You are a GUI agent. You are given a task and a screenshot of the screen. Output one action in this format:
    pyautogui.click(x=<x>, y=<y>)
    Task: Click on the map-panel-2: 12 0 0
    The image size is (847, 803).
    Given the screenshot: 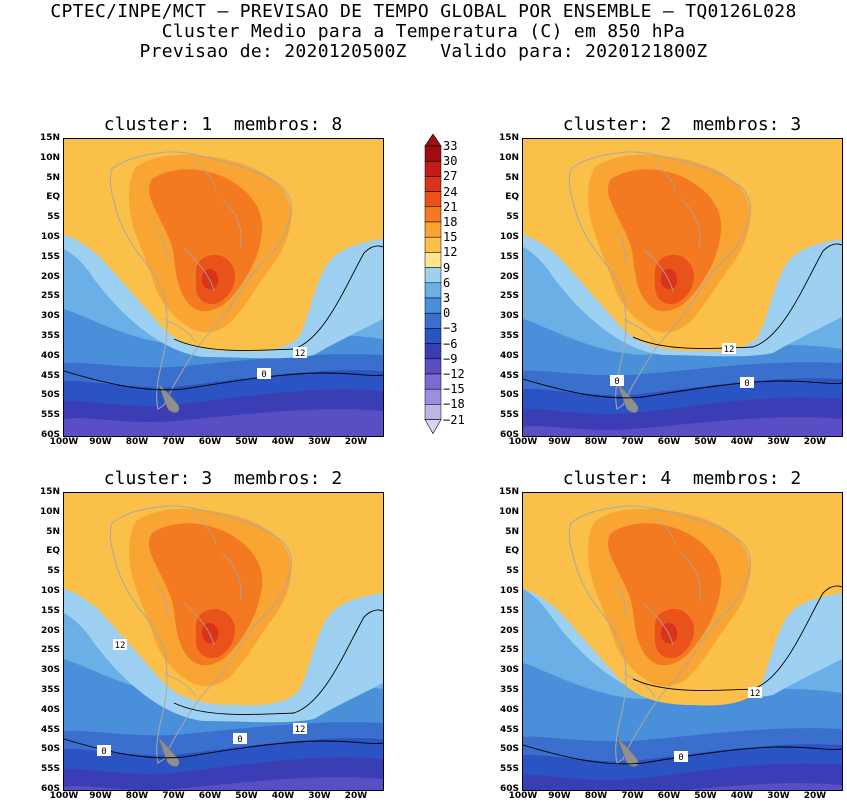 What is the action you would take?
    pyautogui.click(x=682, y=287)
    